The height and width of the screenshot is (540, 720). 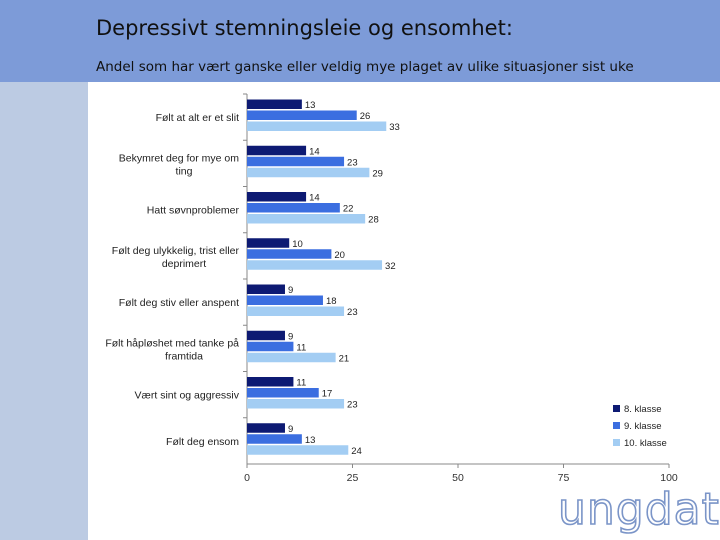 What do you see at coordinates (458, 478) in the screenshot?
I see `x-tick-label: 50` at bounding box center [458, 478].